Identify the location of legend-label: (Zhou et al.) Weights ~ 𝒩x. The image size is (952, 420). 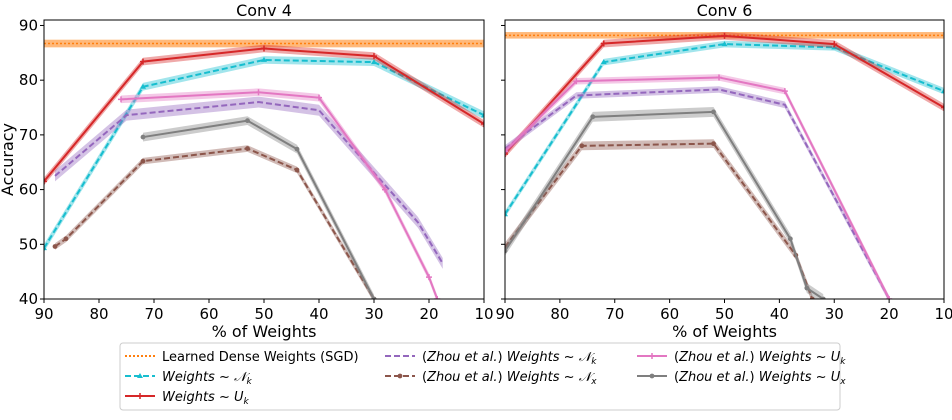
(509, 378).